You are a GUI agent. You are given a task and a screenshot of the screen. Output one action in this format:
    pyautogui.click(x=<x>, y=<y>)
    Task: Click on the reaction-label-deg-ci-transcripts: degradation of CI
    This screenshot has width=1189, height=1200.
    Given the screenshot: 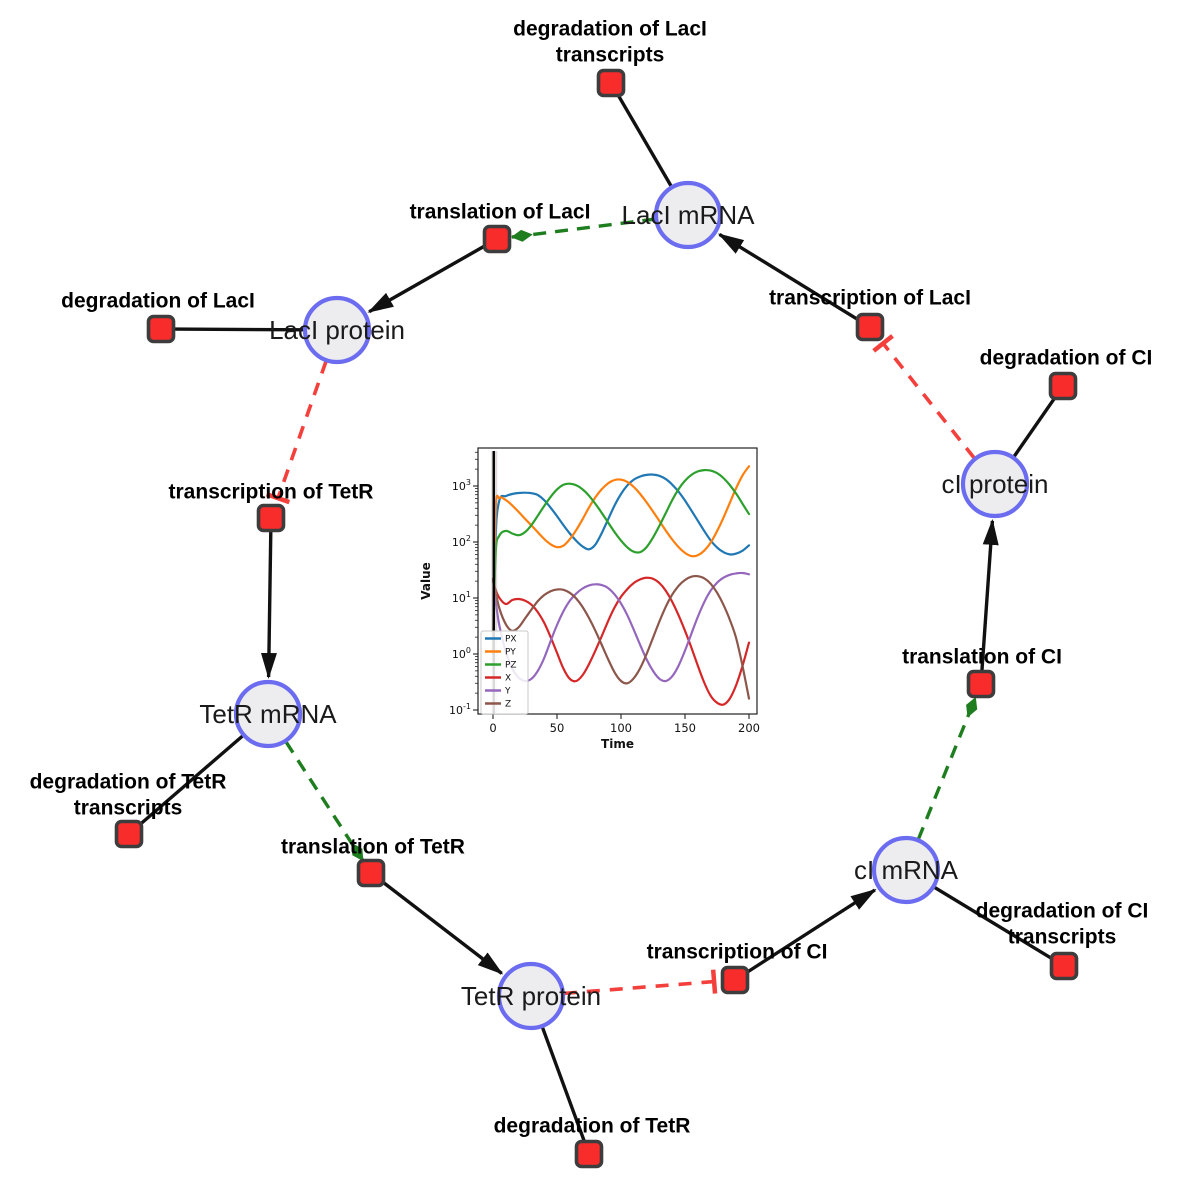 What is the action you would take?
    pyautogui.click(x=1062, y=911)
    